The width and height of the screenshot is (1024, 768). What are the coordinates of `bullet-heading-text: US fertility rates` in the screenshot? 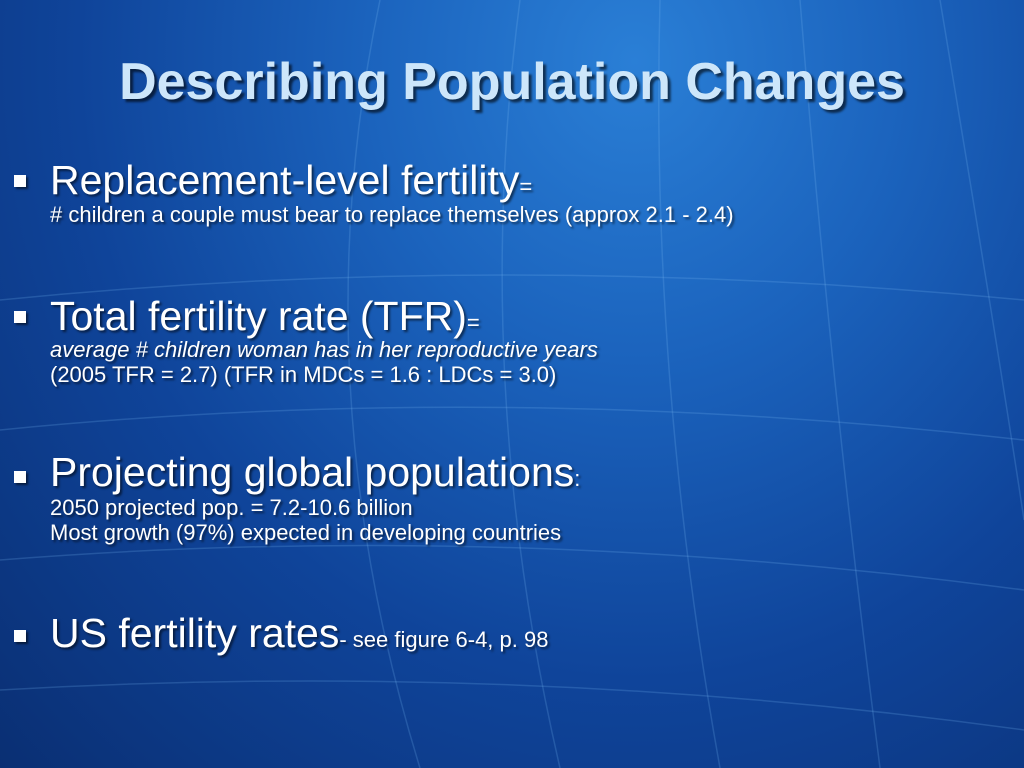 It's located at (195, 633).